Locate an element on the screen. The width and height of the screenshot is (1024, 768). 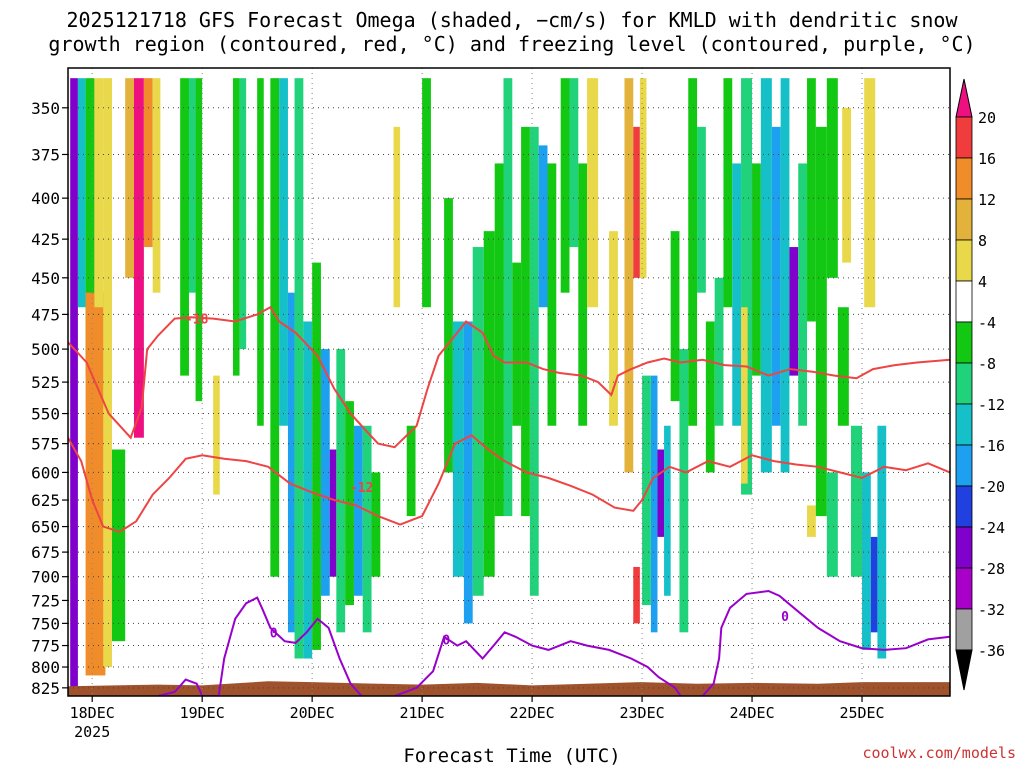
y-tick-label: 350 is located at coordinates (45, 108).